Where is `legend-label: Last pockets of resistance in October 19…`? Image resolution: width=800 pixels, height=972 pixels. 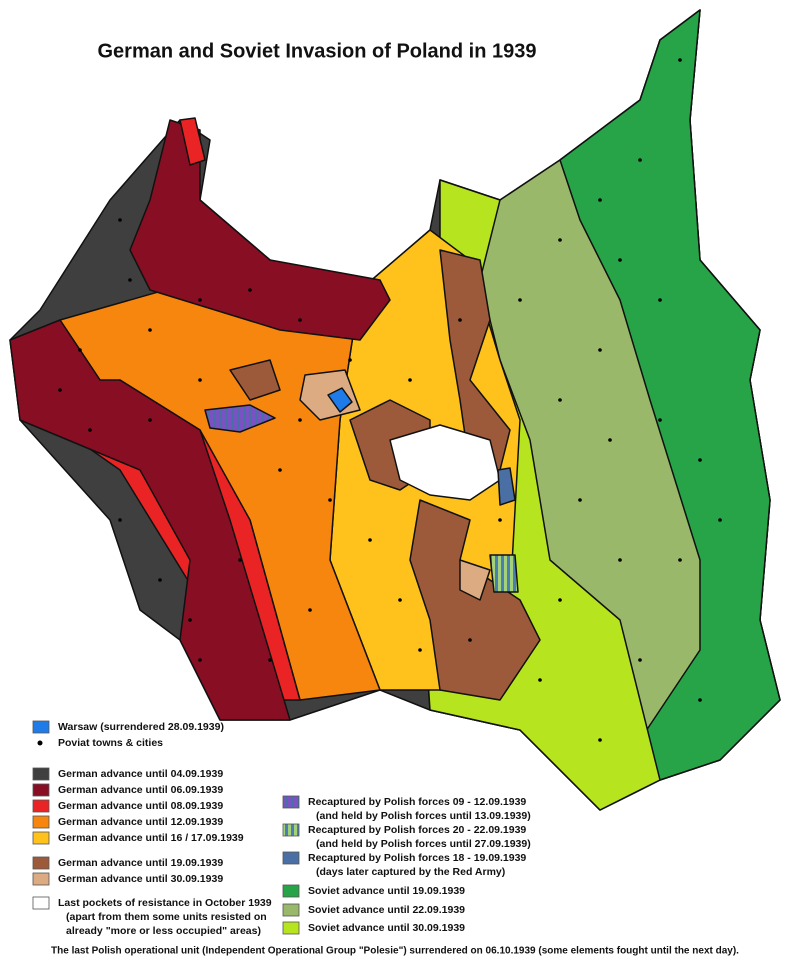
legend-label: Last pockets of resistance in October 19… is located at coordinates (165, 903).